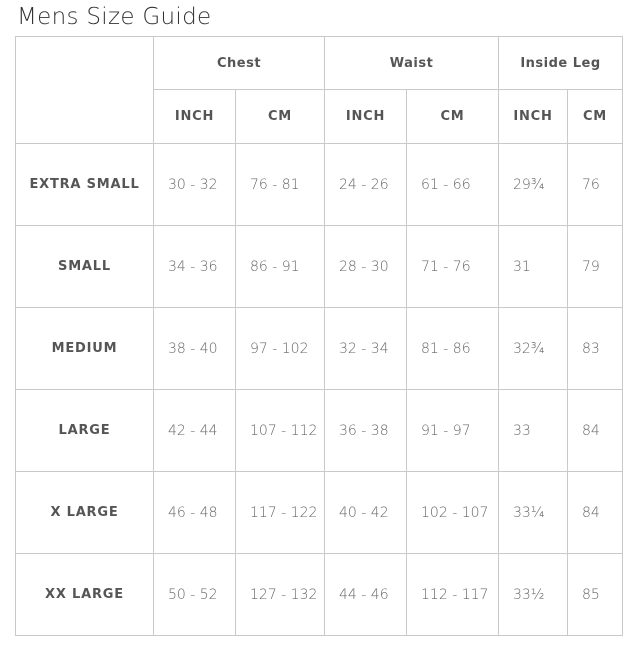 The height and width of the screenshot is (651, 631). What do you see at coordinates (595, 594) in the screenshot?
I see `measurement-cell: 85` at bounding box center [595, 594].